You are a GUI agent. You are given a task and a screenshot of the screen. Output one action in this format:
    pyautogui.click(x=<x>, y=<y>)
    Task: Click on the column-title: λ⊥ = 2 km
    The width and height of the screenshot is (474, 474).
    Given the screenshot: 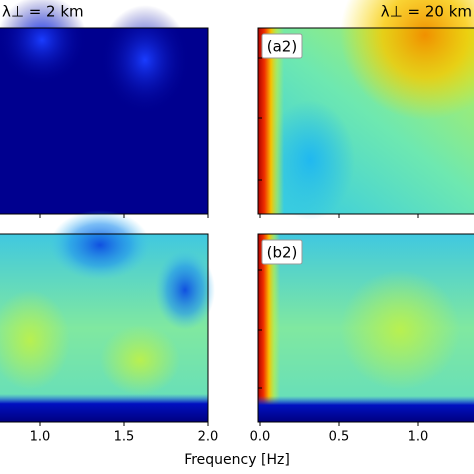 What is the action you would take?
    pyautogui.click(x=43, y=12)
    